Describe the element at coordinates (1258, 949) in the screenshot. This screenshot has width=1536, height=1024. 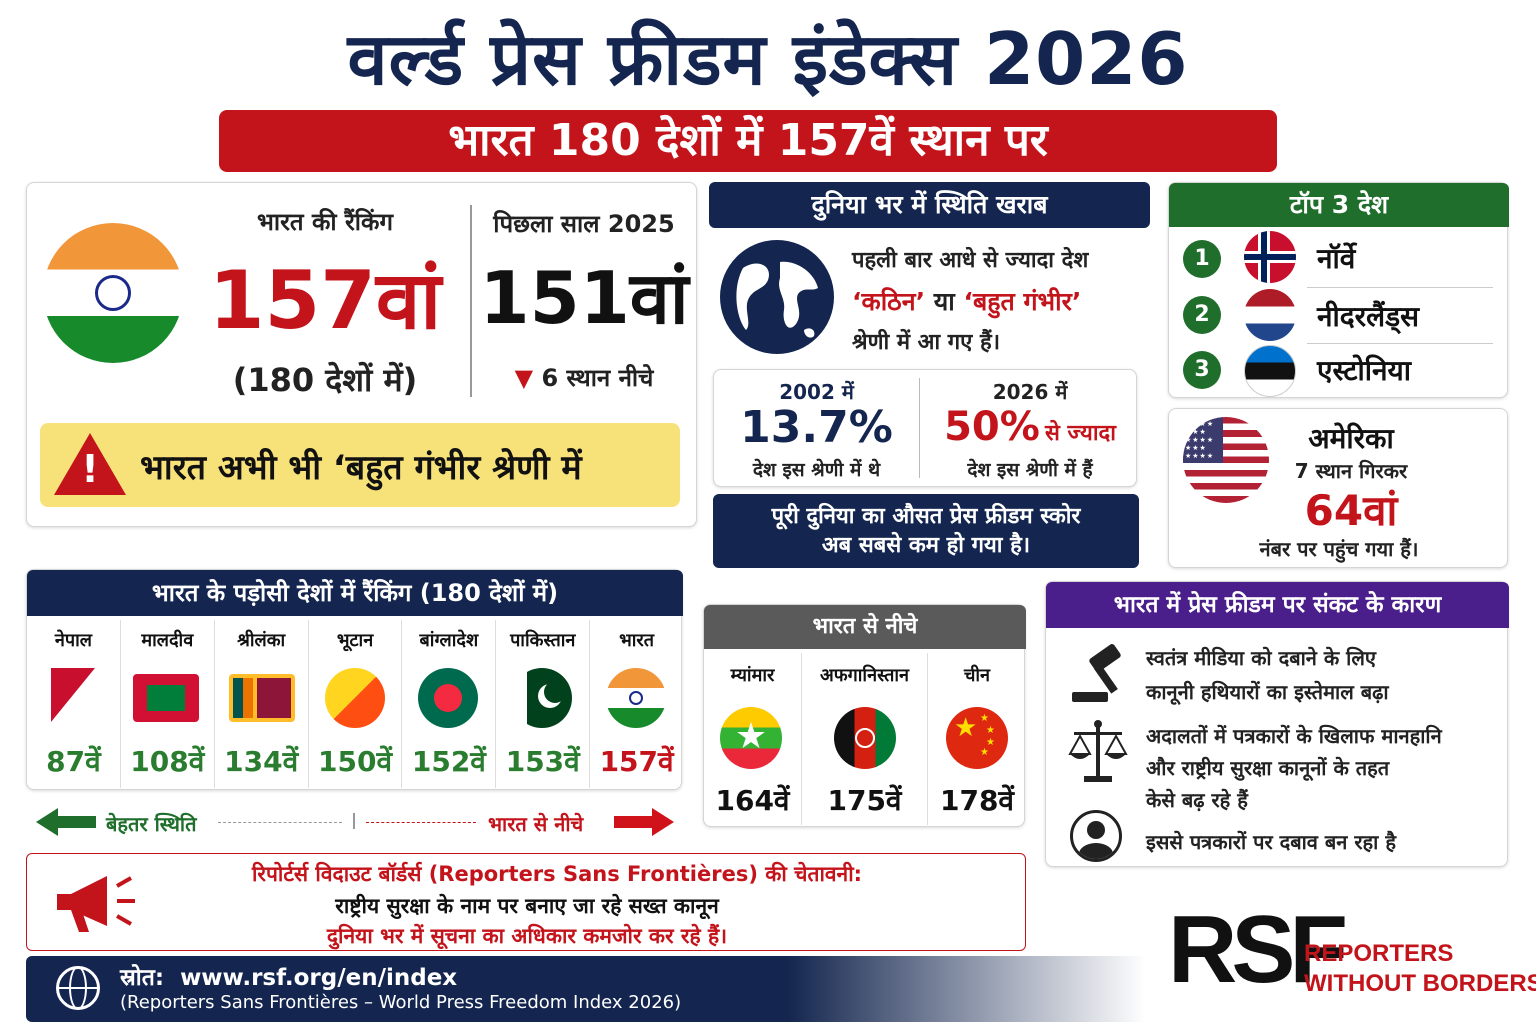
I see `rsf-logo-mark: RSF` at that location.